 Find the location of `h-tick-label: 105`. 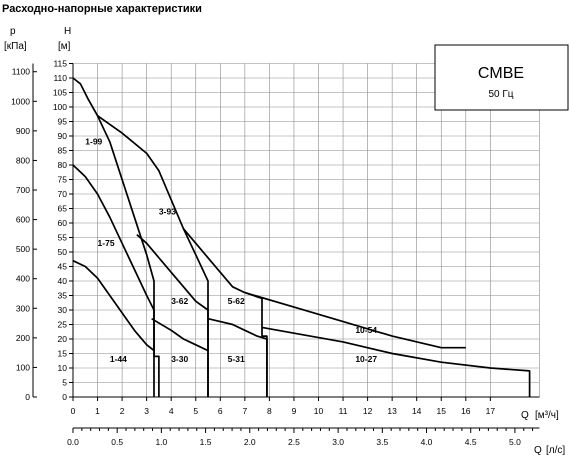

h-tick-label: 105 is located at coordinates (60, 93).